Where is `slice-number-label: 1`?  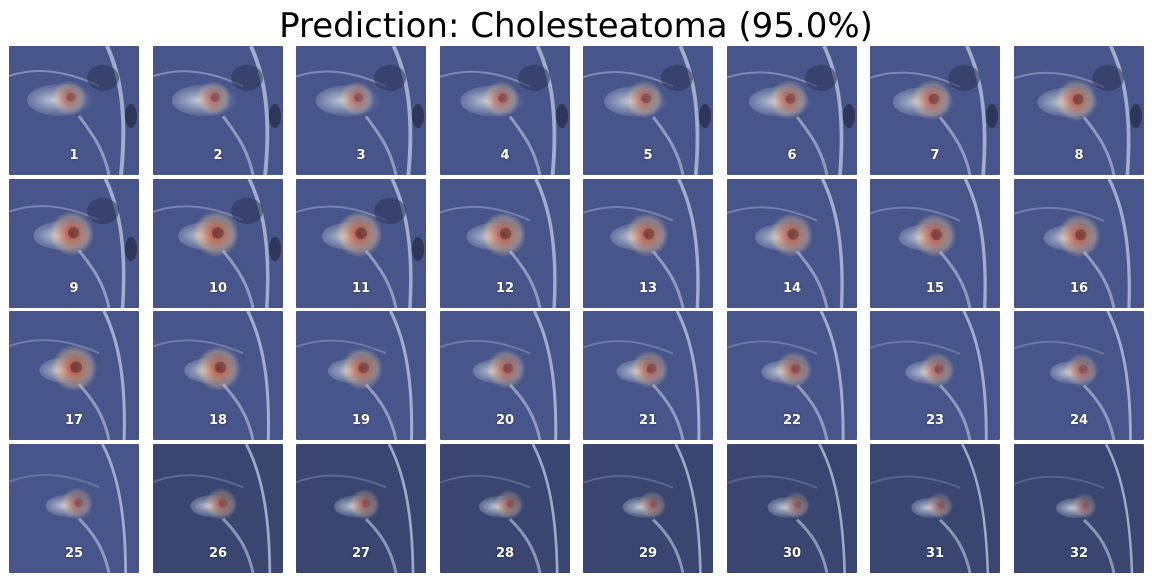 slice-number-label: 1 is located at coordinates (74, 155).